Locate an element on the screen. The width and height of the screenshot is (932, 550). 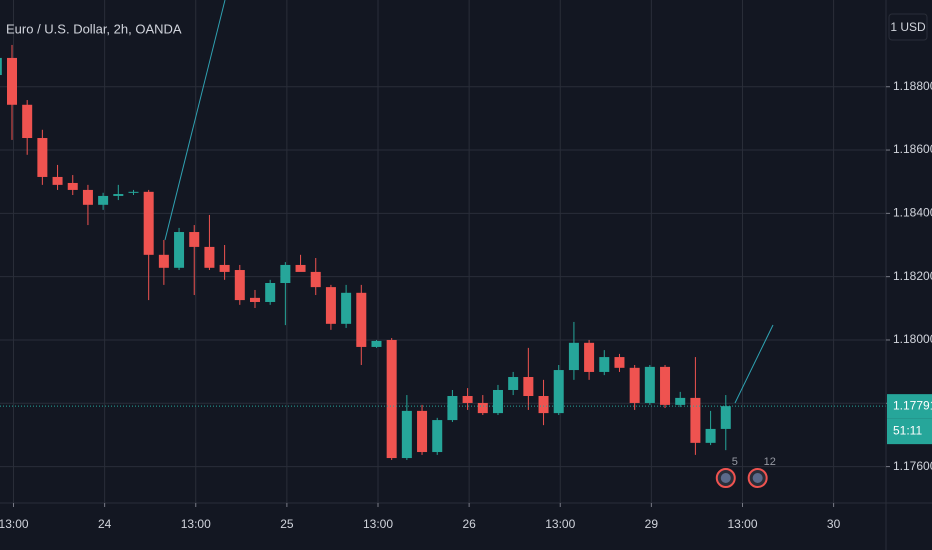
x-tick-label: 30 is located at coordinates (834, 524).